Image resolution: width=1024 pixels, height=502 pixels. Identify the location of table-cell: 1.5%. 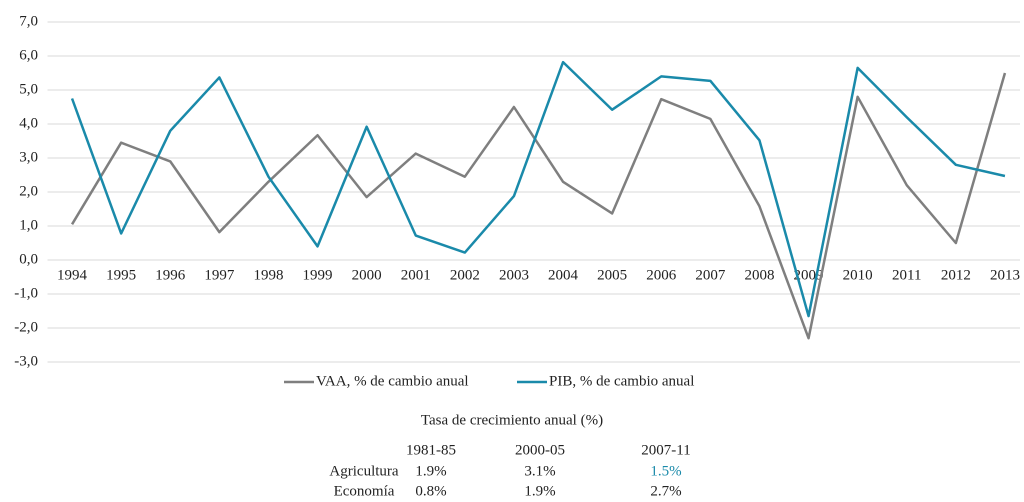
(665, 471).